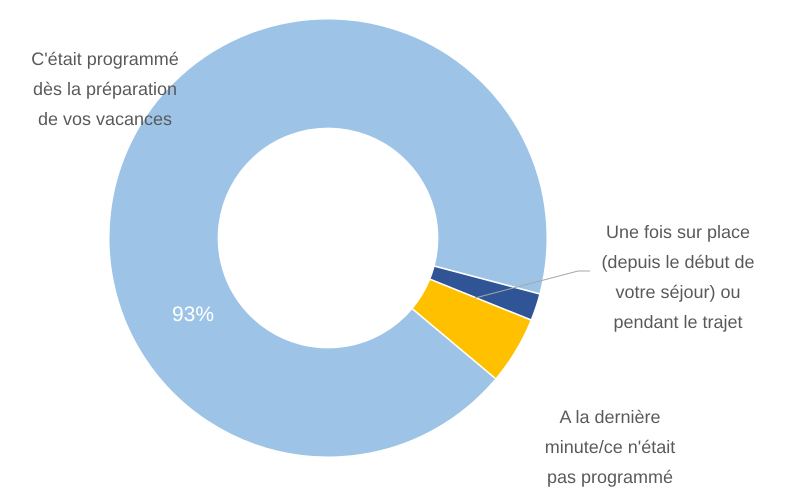  I want to click on data-label: 93%, so click(193, 314).